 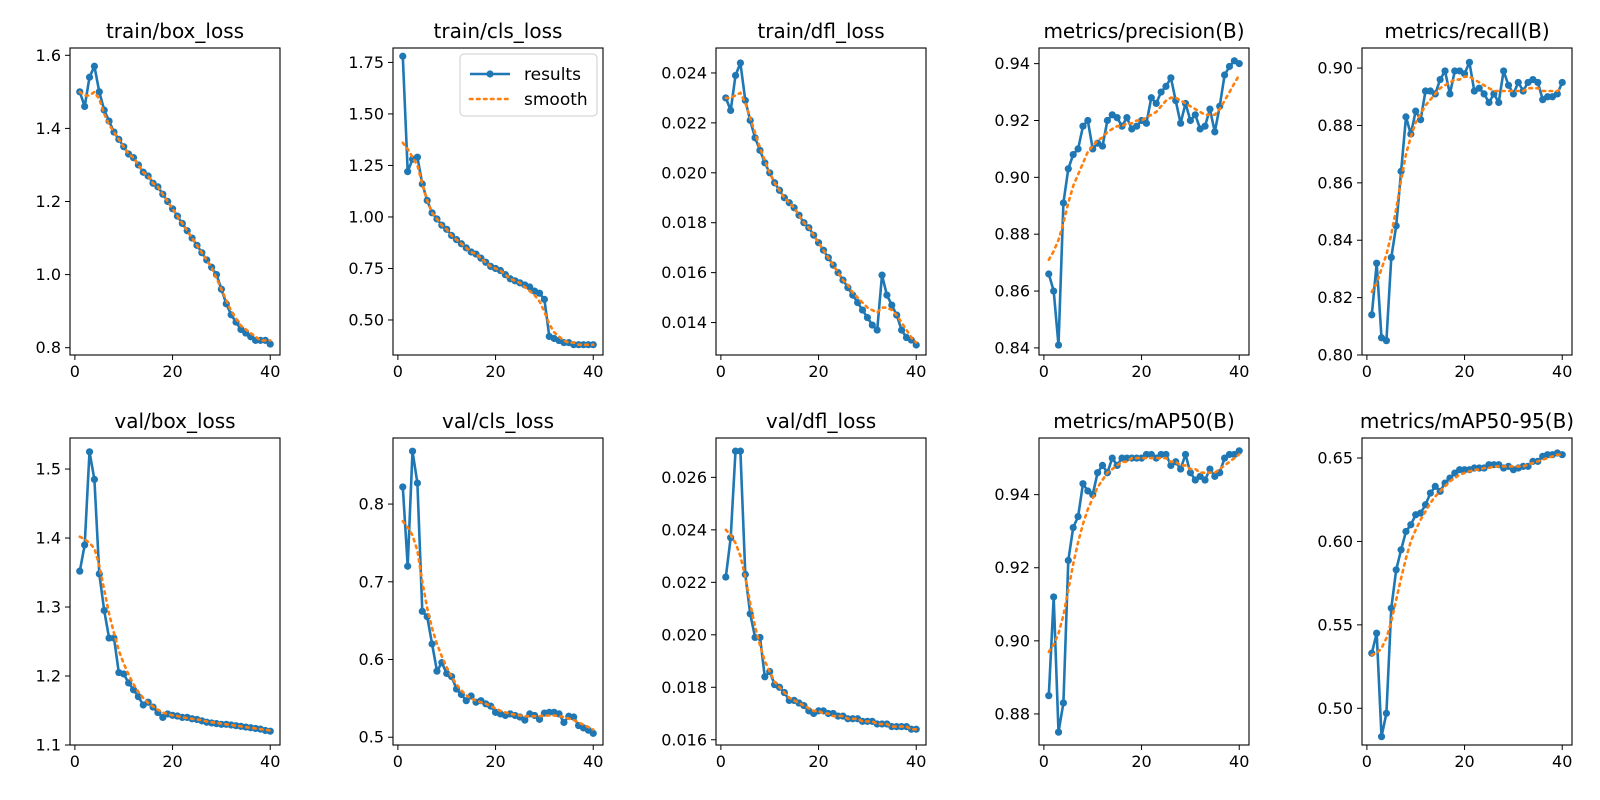 I want to click on legend: results smooth, so click(x=528, y=85).